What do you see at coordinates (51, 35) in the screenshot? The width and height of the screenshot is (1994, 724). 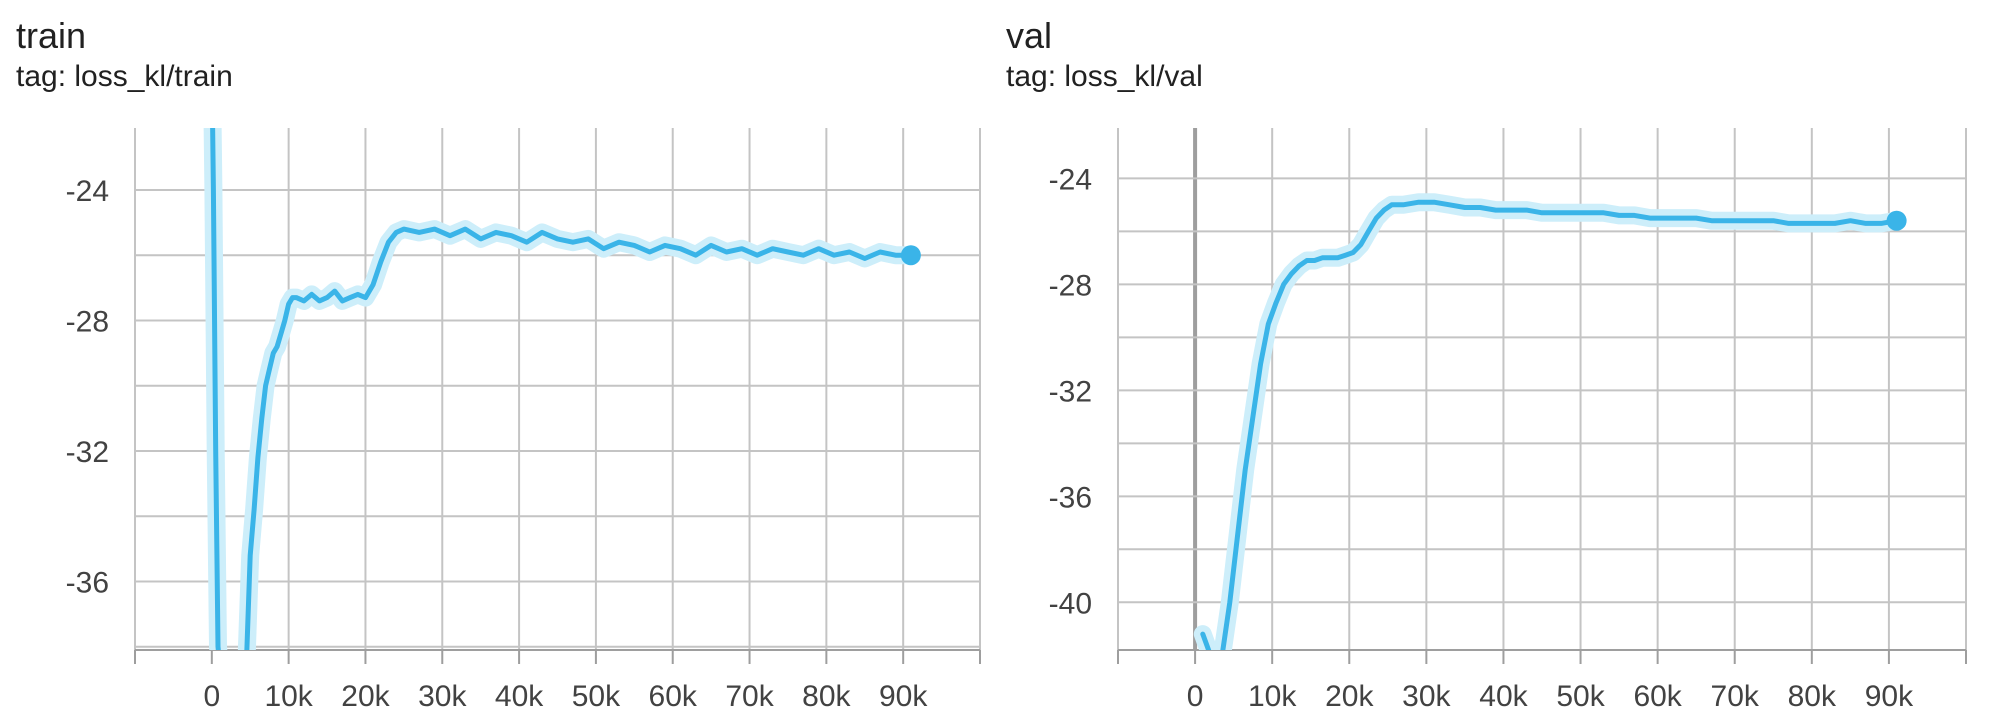 I see `chart-title: train` at bounding box center [51, 35].